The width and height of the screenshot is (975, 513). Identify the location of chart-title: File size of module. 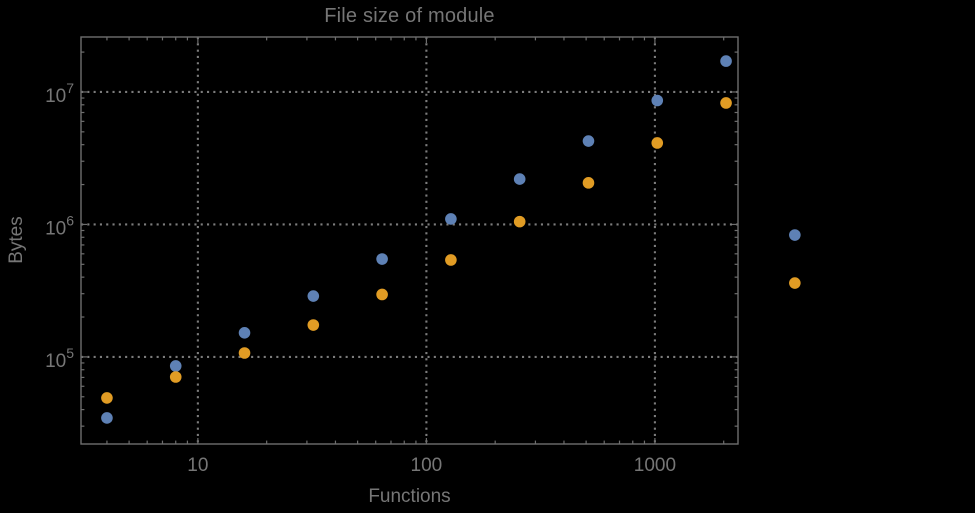
(409, 16).